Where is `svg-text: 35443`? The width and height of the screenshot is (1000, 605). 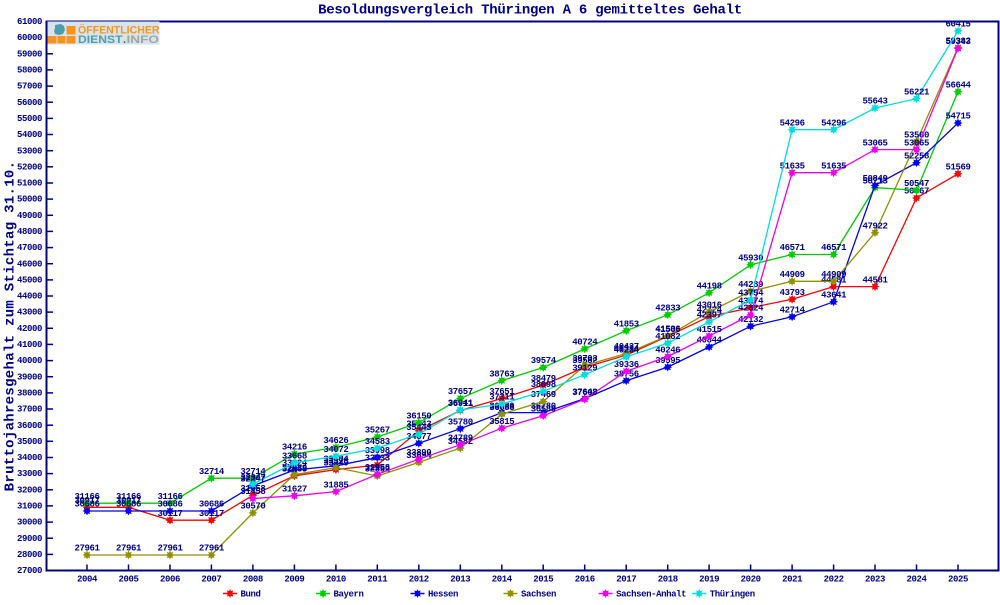
svg-text: 35443 is located at coordinates (418, 428).